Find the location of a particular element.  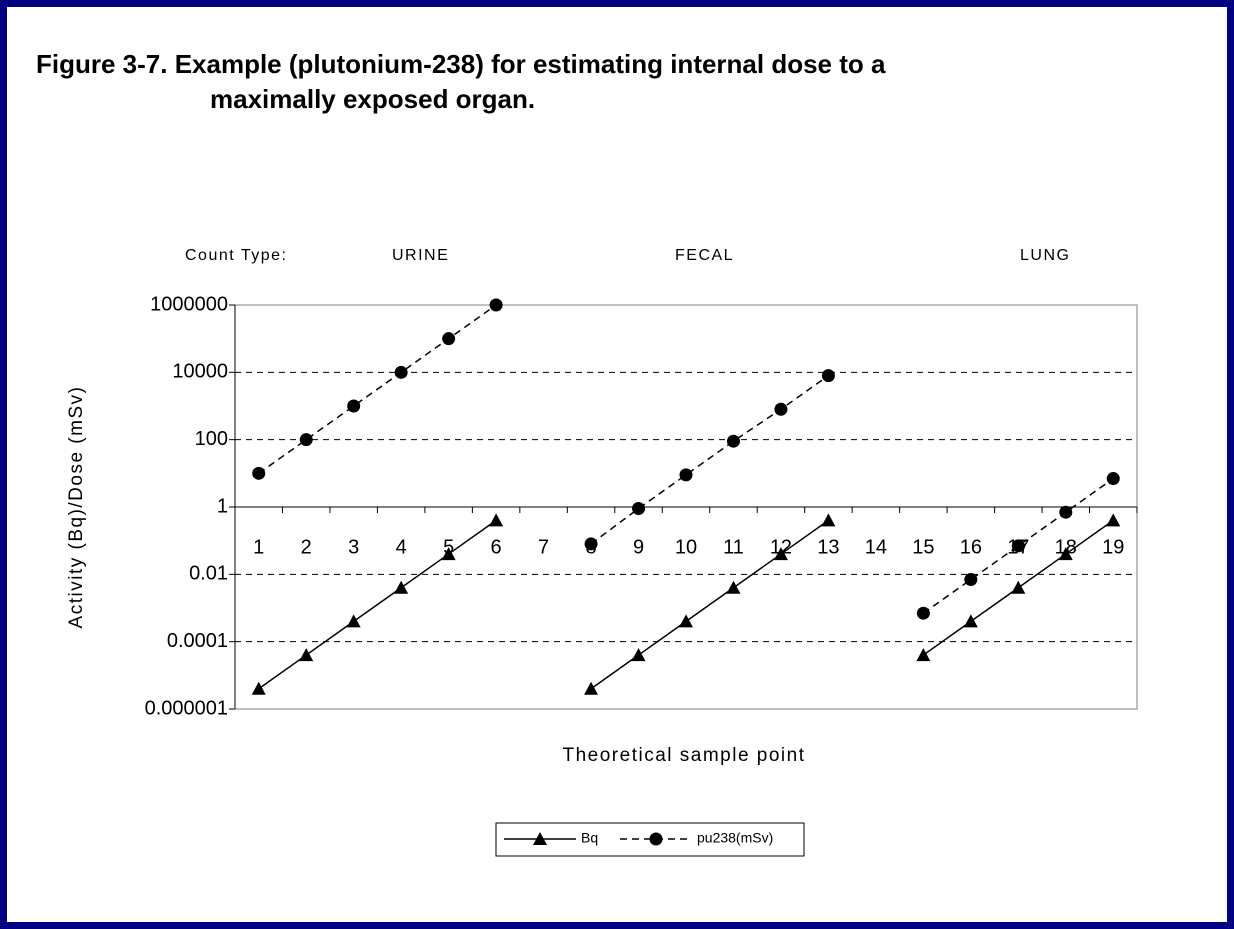

y-tick-label: 10000 is located at coordinates (200, 372).